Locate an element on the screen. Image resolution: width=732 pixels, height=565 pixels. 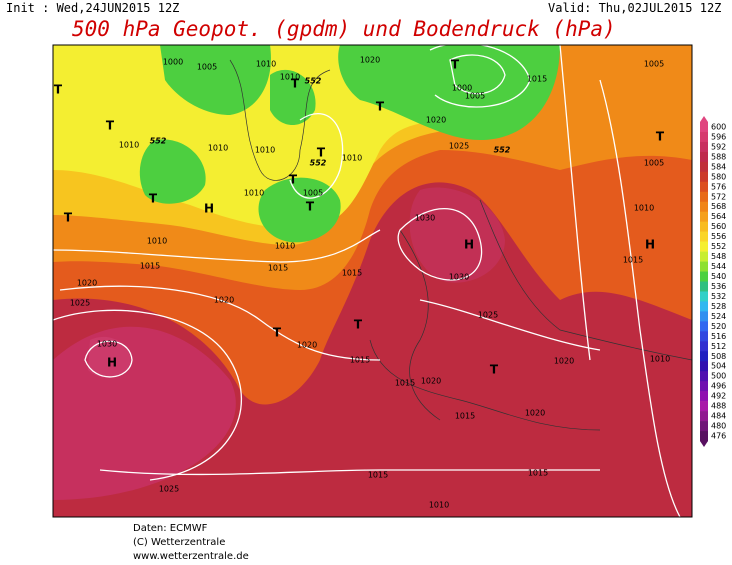
legend-label: 600 is located at coordinates (718, 126).